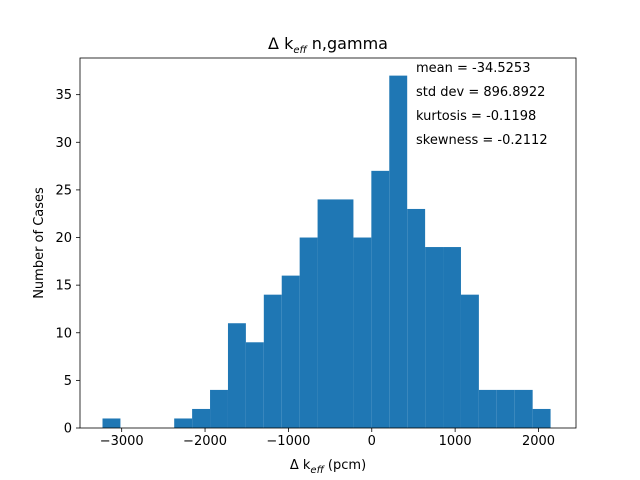  Describe the element at coordinates (68, 429) in the screenshot. I see `y-tick-label: 0` at that location.